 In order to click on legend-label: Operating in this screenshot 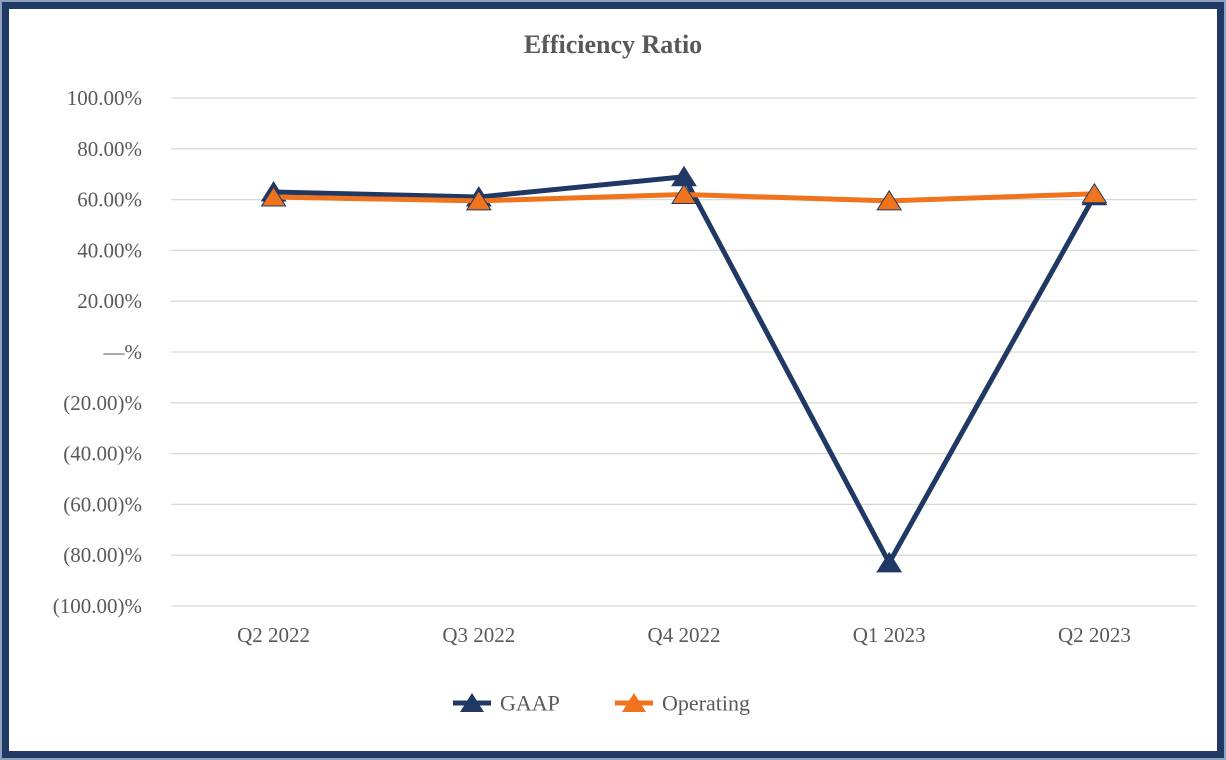, I will do `click(706, 703)`.